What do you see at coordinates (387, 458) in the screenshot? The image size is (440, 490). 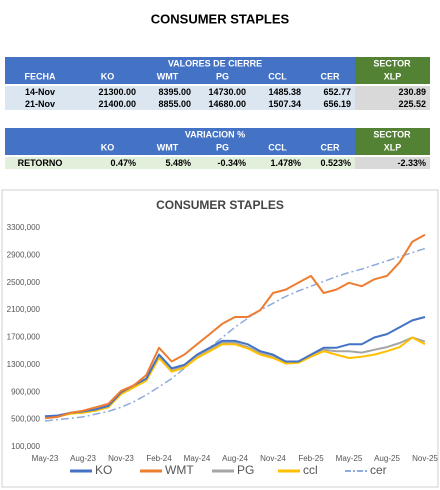 I see `x-tick-label: Aug-25` at bounding box center [387, 458].